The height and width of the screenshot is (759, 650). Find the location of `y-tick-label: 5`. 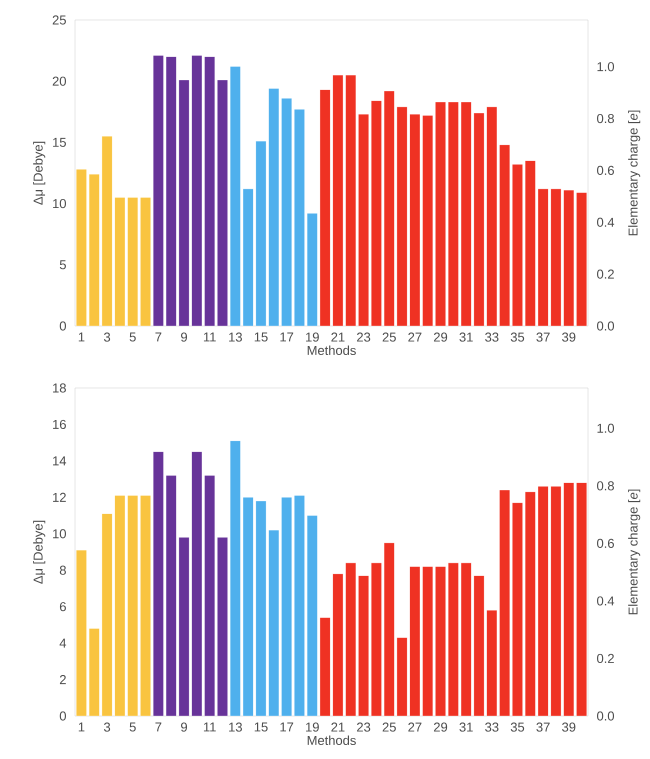

y-tick-label: 5 is located at coordinates (63, 265).